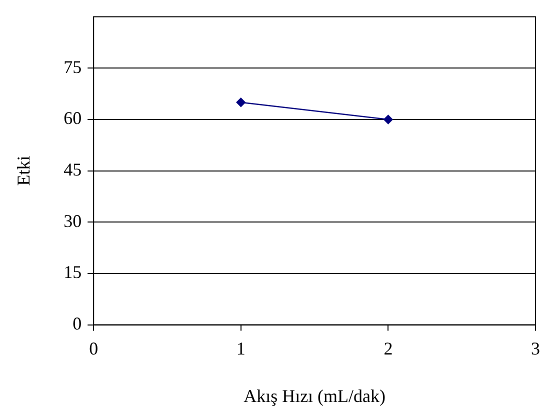 The height and width of the screenshot is (417, 548). I want to click on x-tick-label: 1, so click(241, 348).